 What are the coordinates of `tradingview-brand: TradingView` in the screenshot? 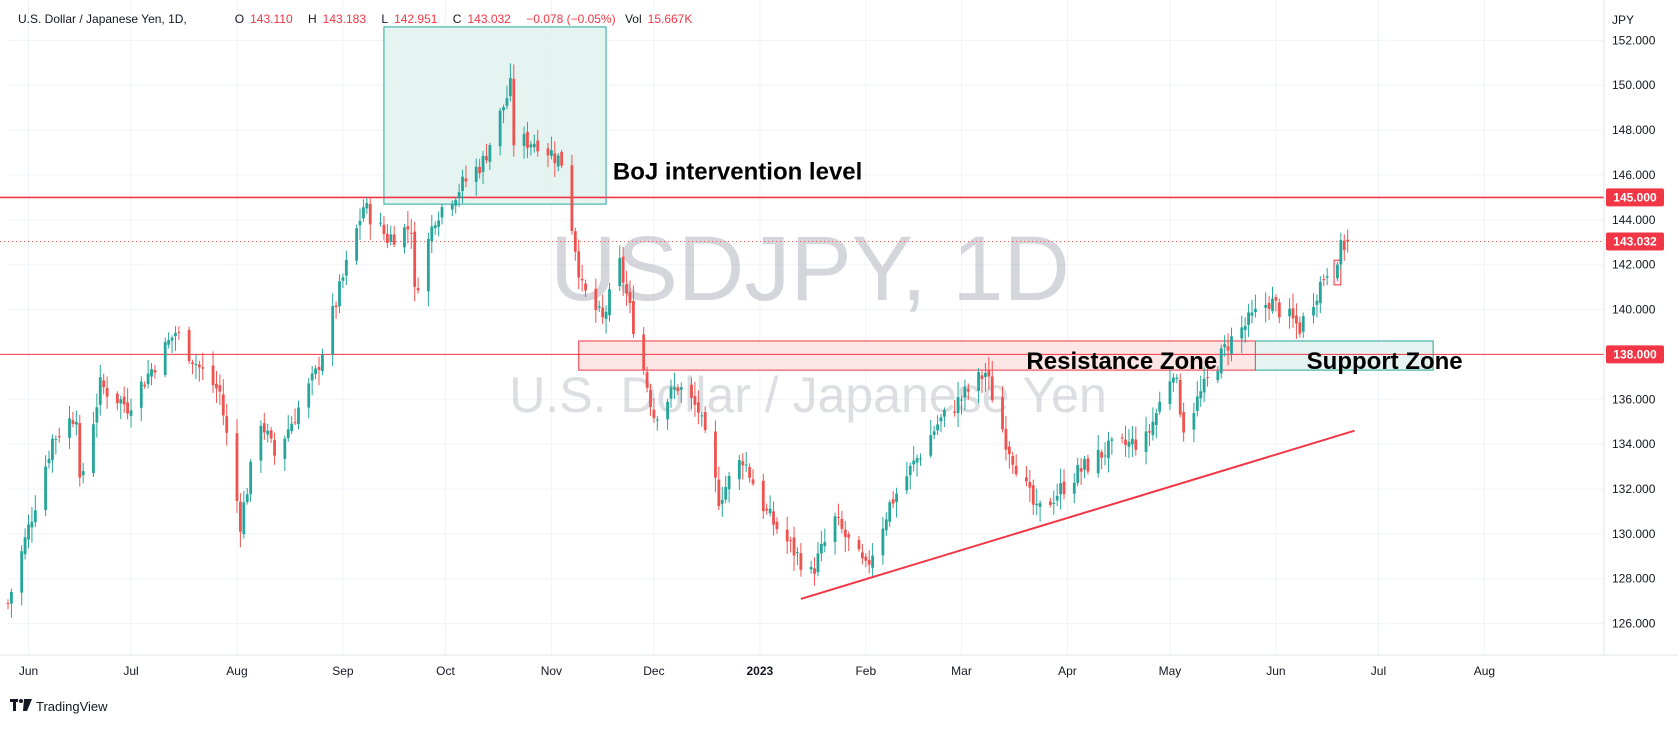 It's located at (59, 706).